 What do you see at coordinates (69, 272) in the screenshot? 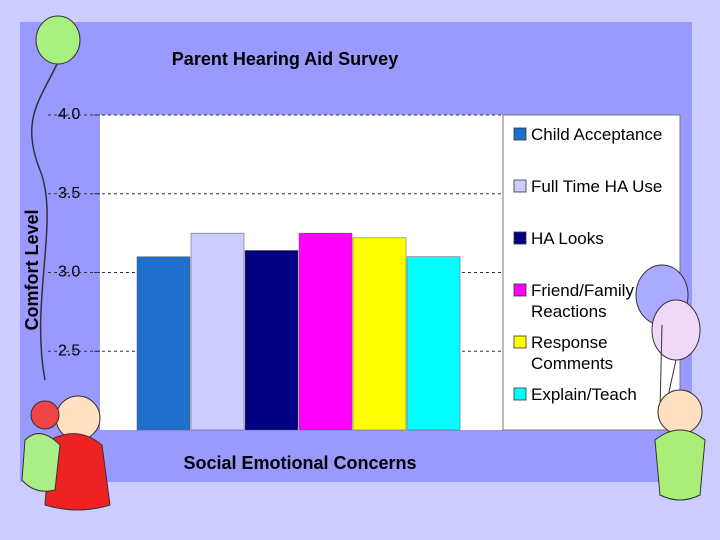
I see `y-tick-label: 3.0` at bounding box center [69, 272].